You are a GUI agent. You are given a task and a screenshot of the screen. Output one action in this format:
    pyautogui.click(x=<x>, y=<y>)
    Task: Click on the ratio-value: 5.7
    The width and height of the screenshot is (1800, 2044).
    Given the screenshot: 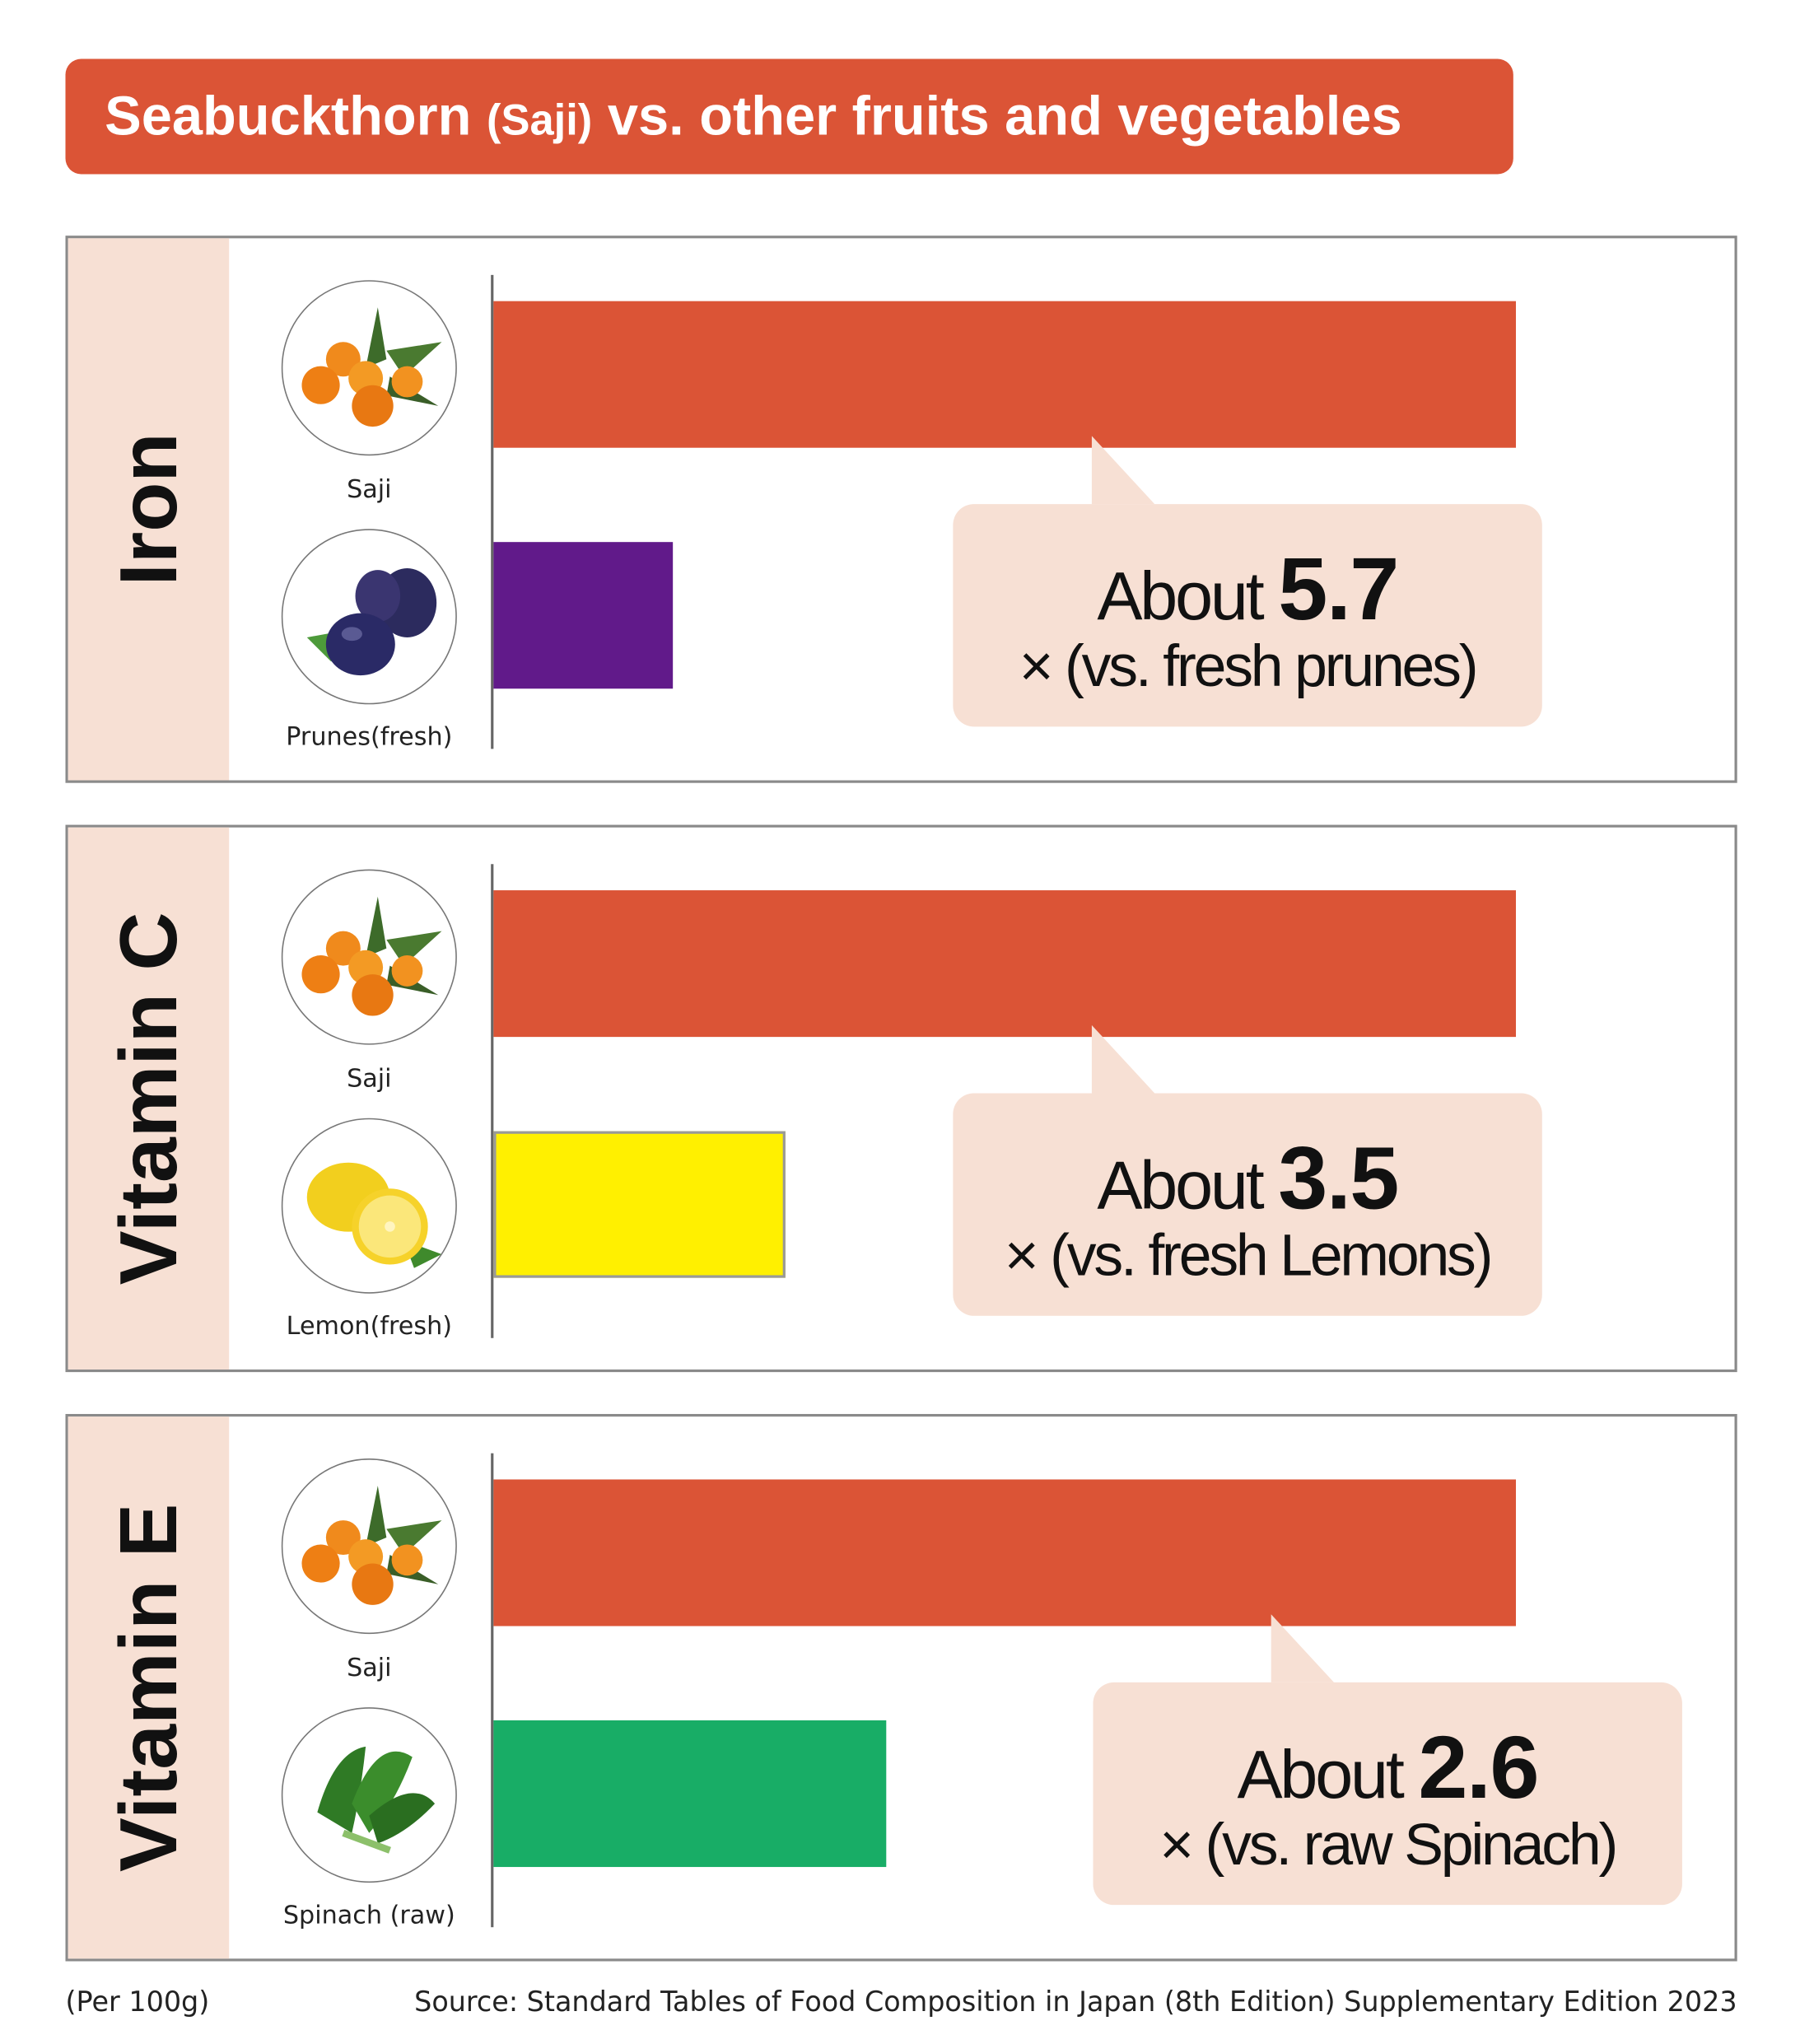 What is the action you would take?
    pyautogui.click(x=1338, y=589)
    